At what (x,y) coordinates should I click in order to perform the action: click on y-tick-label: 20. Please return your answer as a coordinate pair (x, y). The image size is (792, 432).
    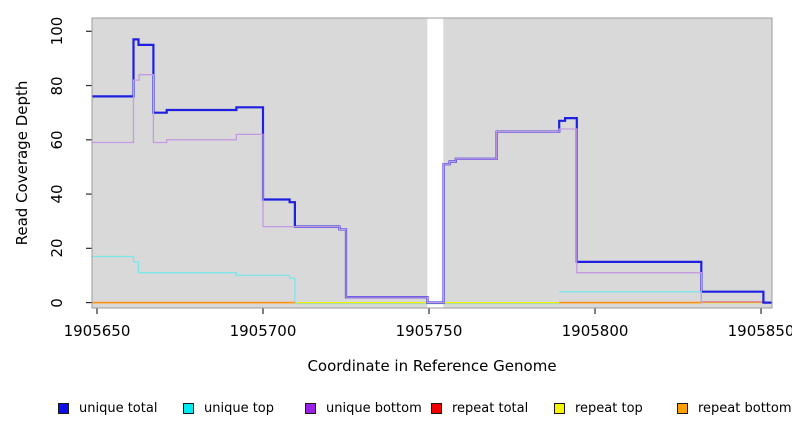
    Looking at the image, I should click on (57, 248).